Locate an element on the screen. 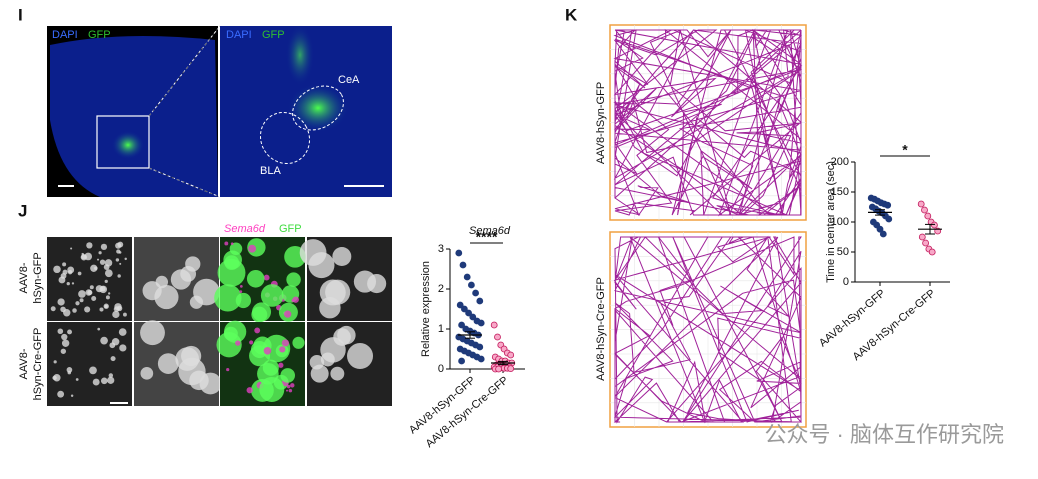  column-label: GFP is located at coordinates (290, 229).